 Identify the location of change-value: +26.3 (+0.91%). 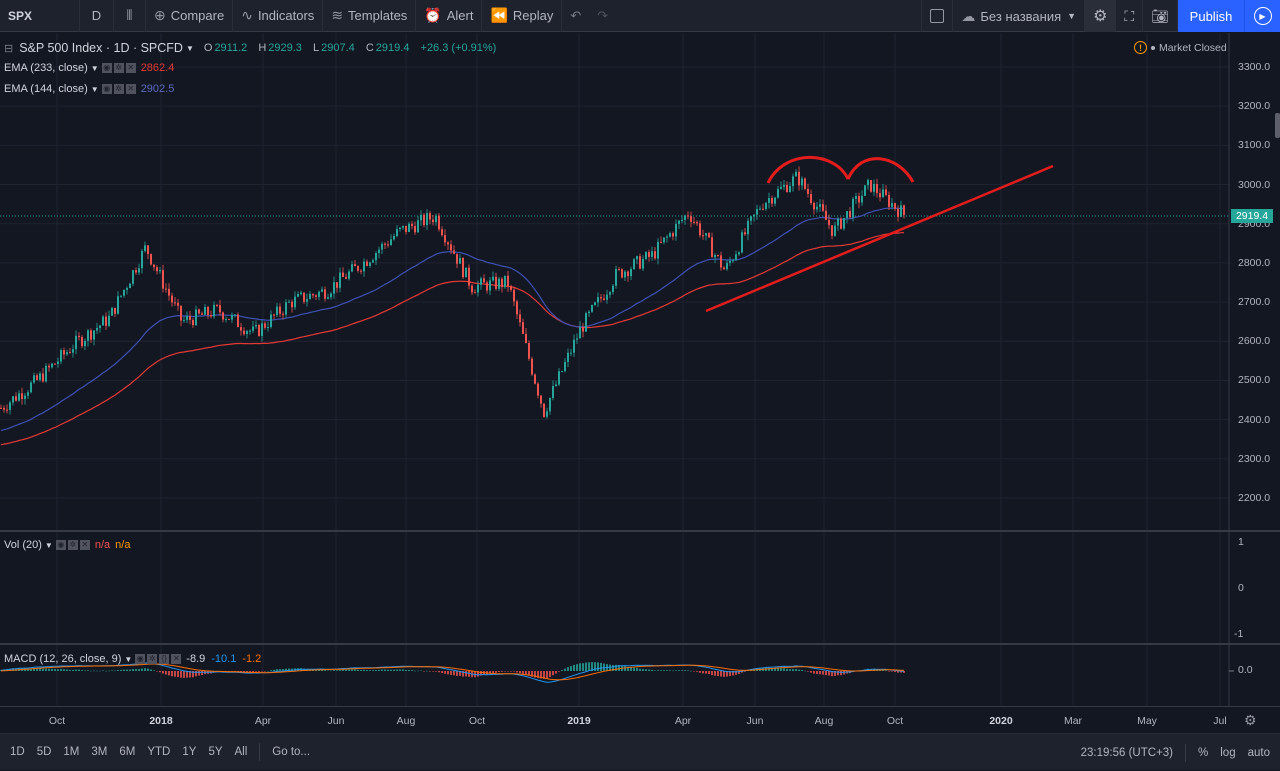
(458, 48).